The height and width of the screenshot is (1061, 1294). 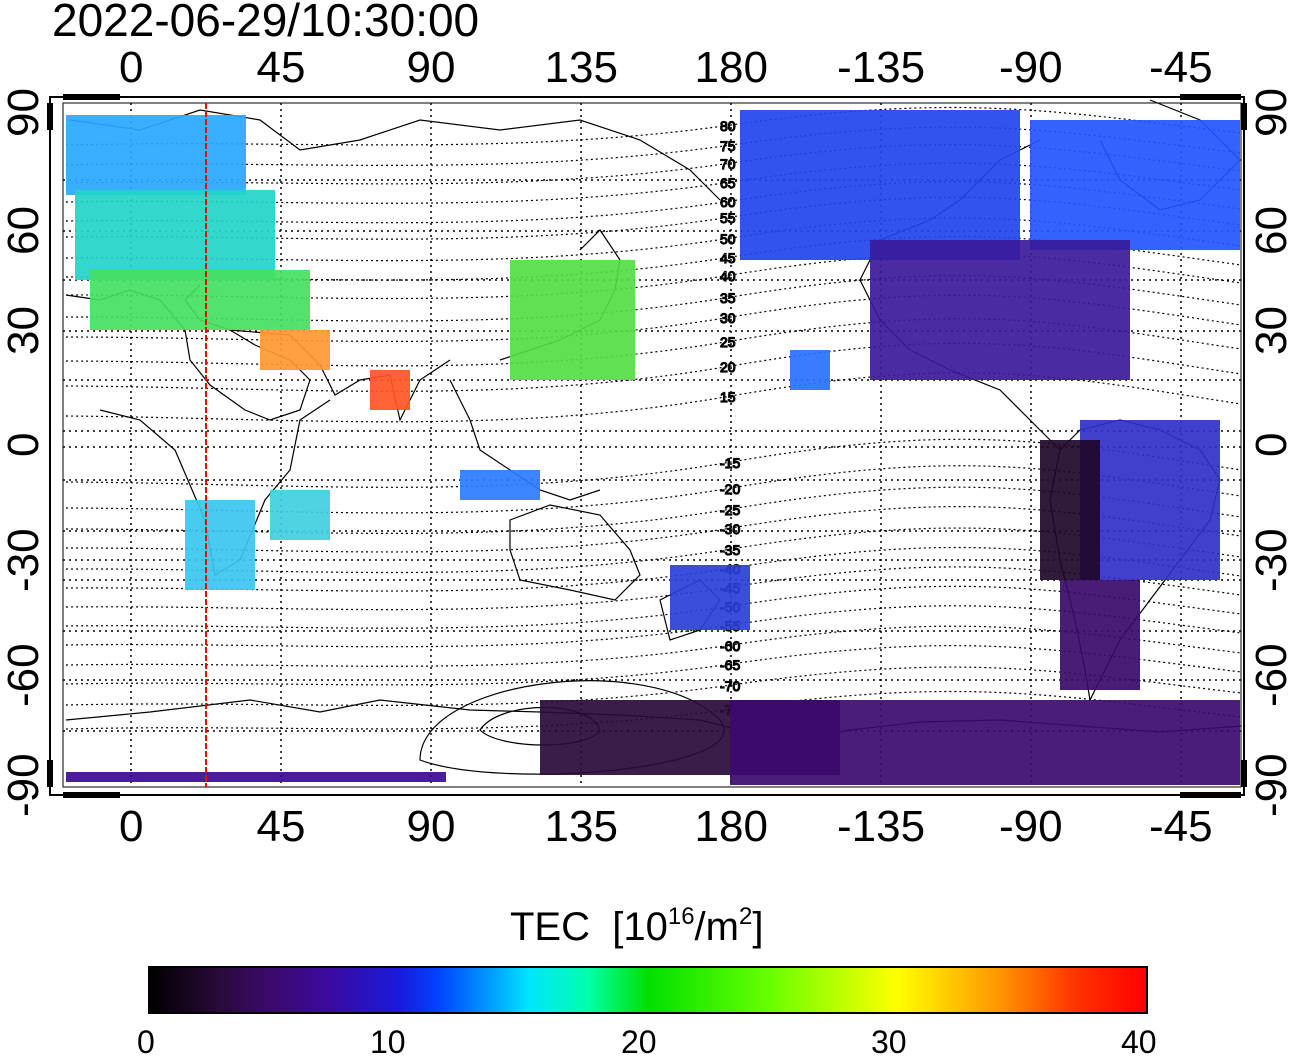 I want to click on tec-cell-europe, so click(x=175, y=235).